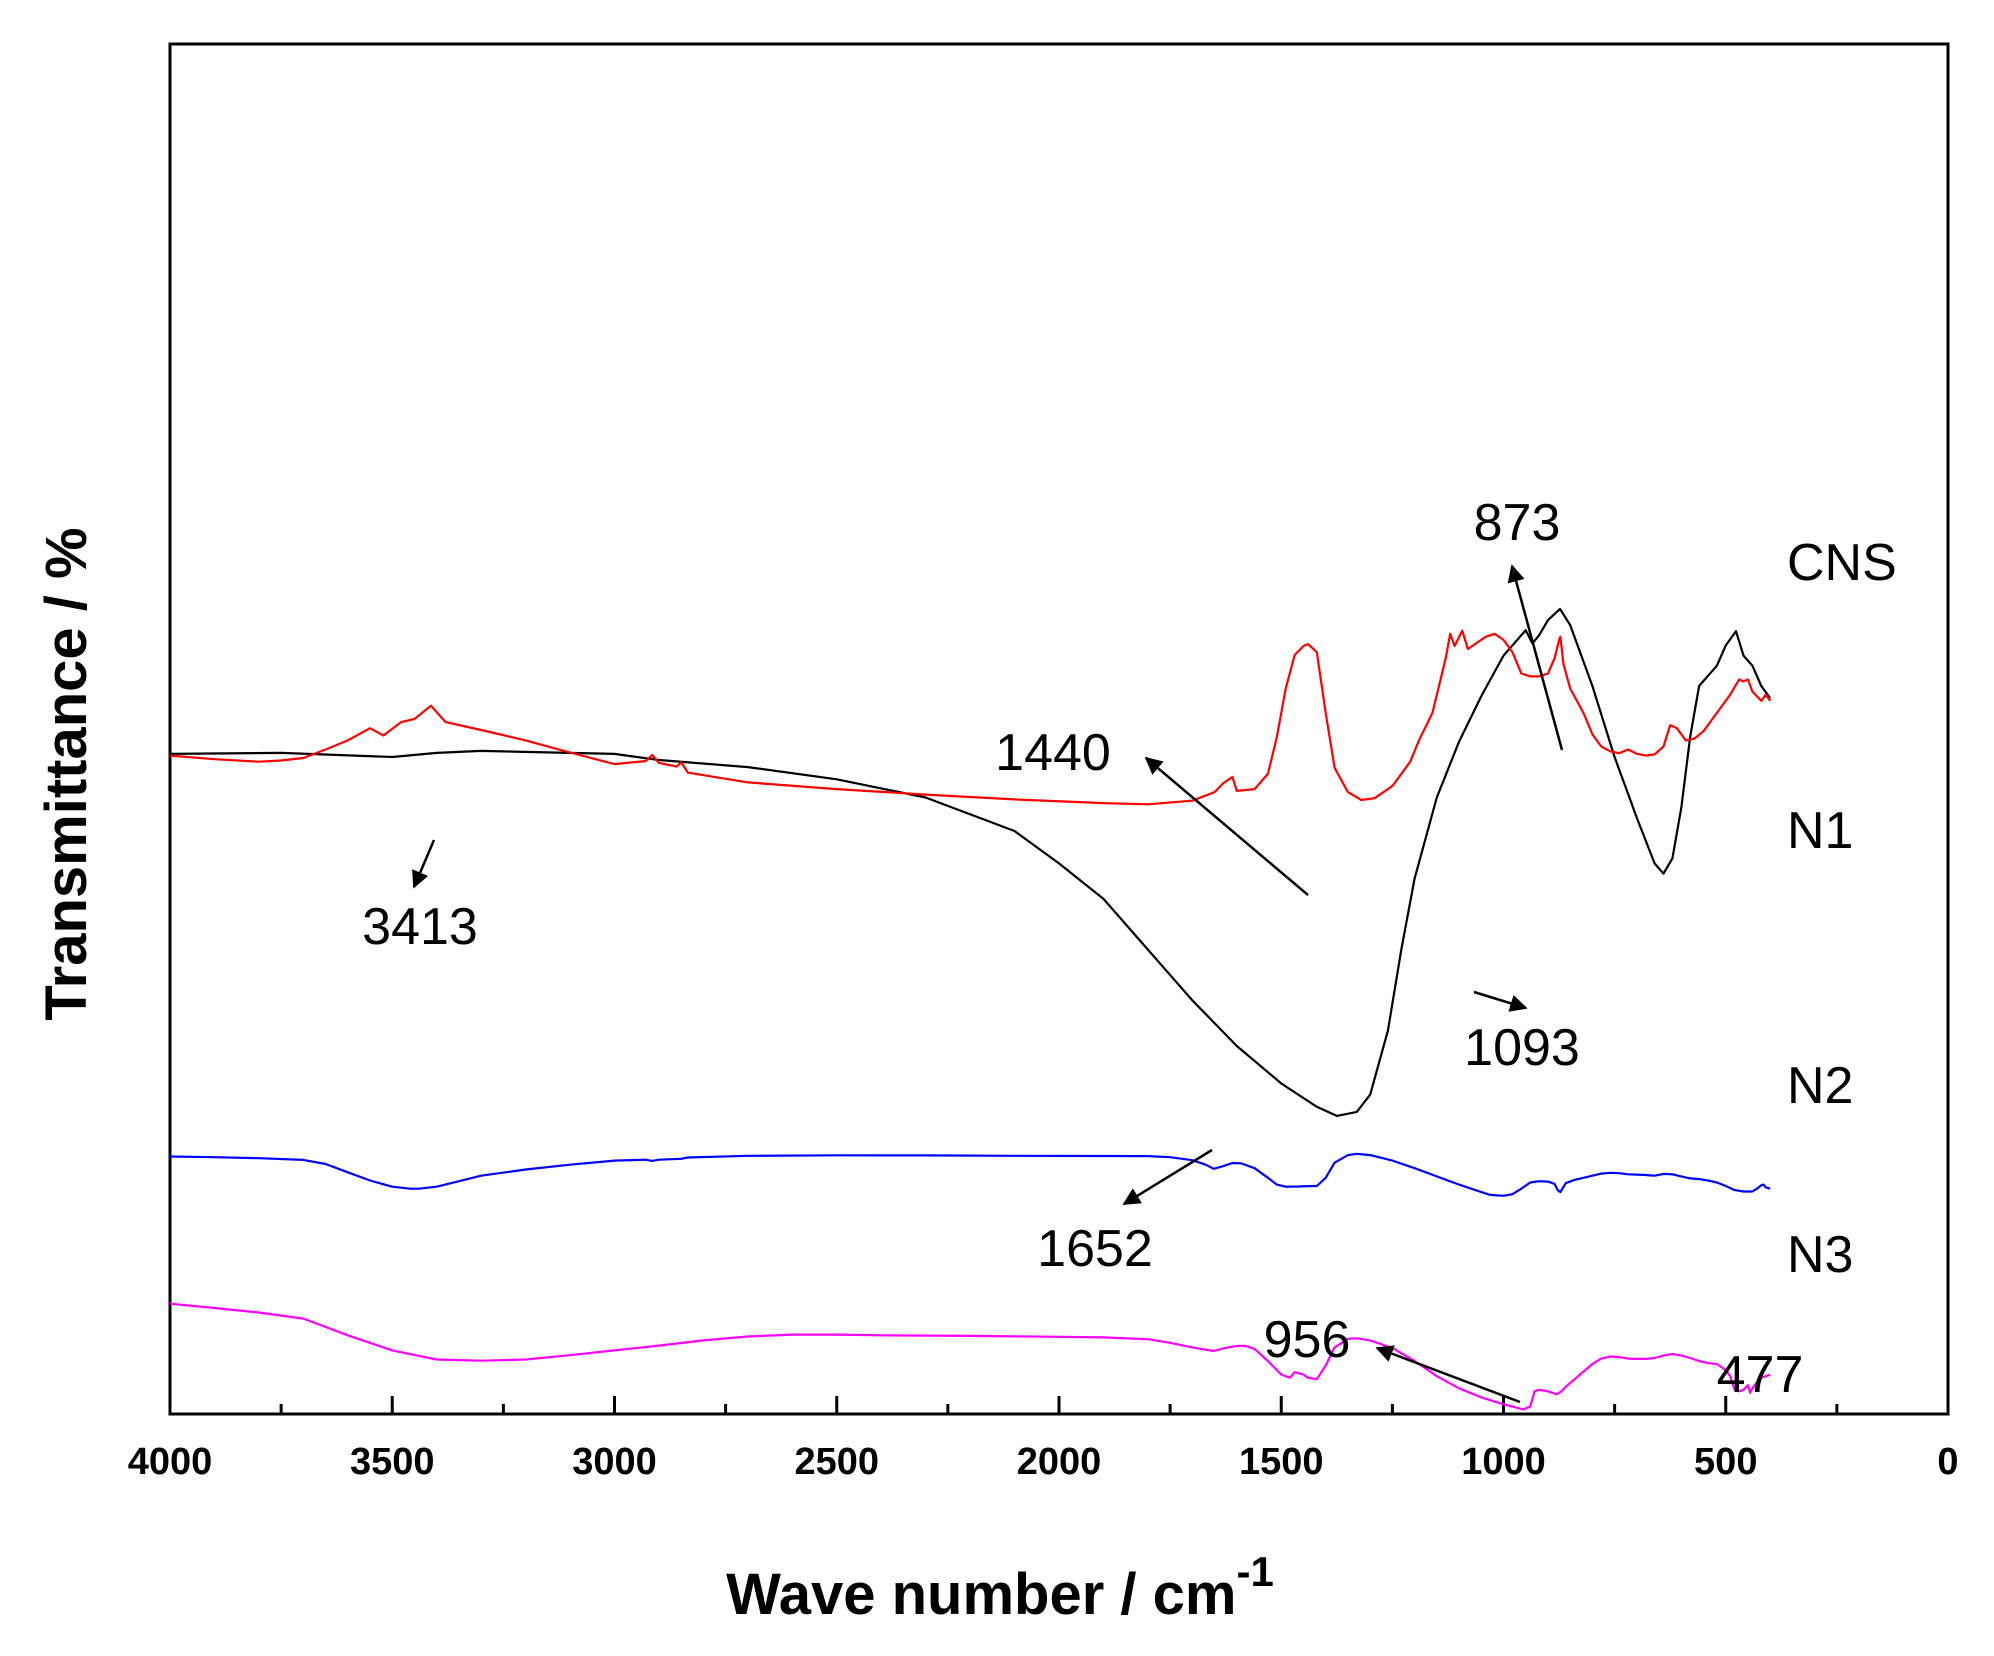 The width and height of the screenshot is (1994, 1656). What do you see at coordinates (1043, 1439) in the screenshot?
I see `x-axis-ticks: 4000 3500 3000 2500 2000 1500 1000 500 0` at bounding box center [1043, 1439].